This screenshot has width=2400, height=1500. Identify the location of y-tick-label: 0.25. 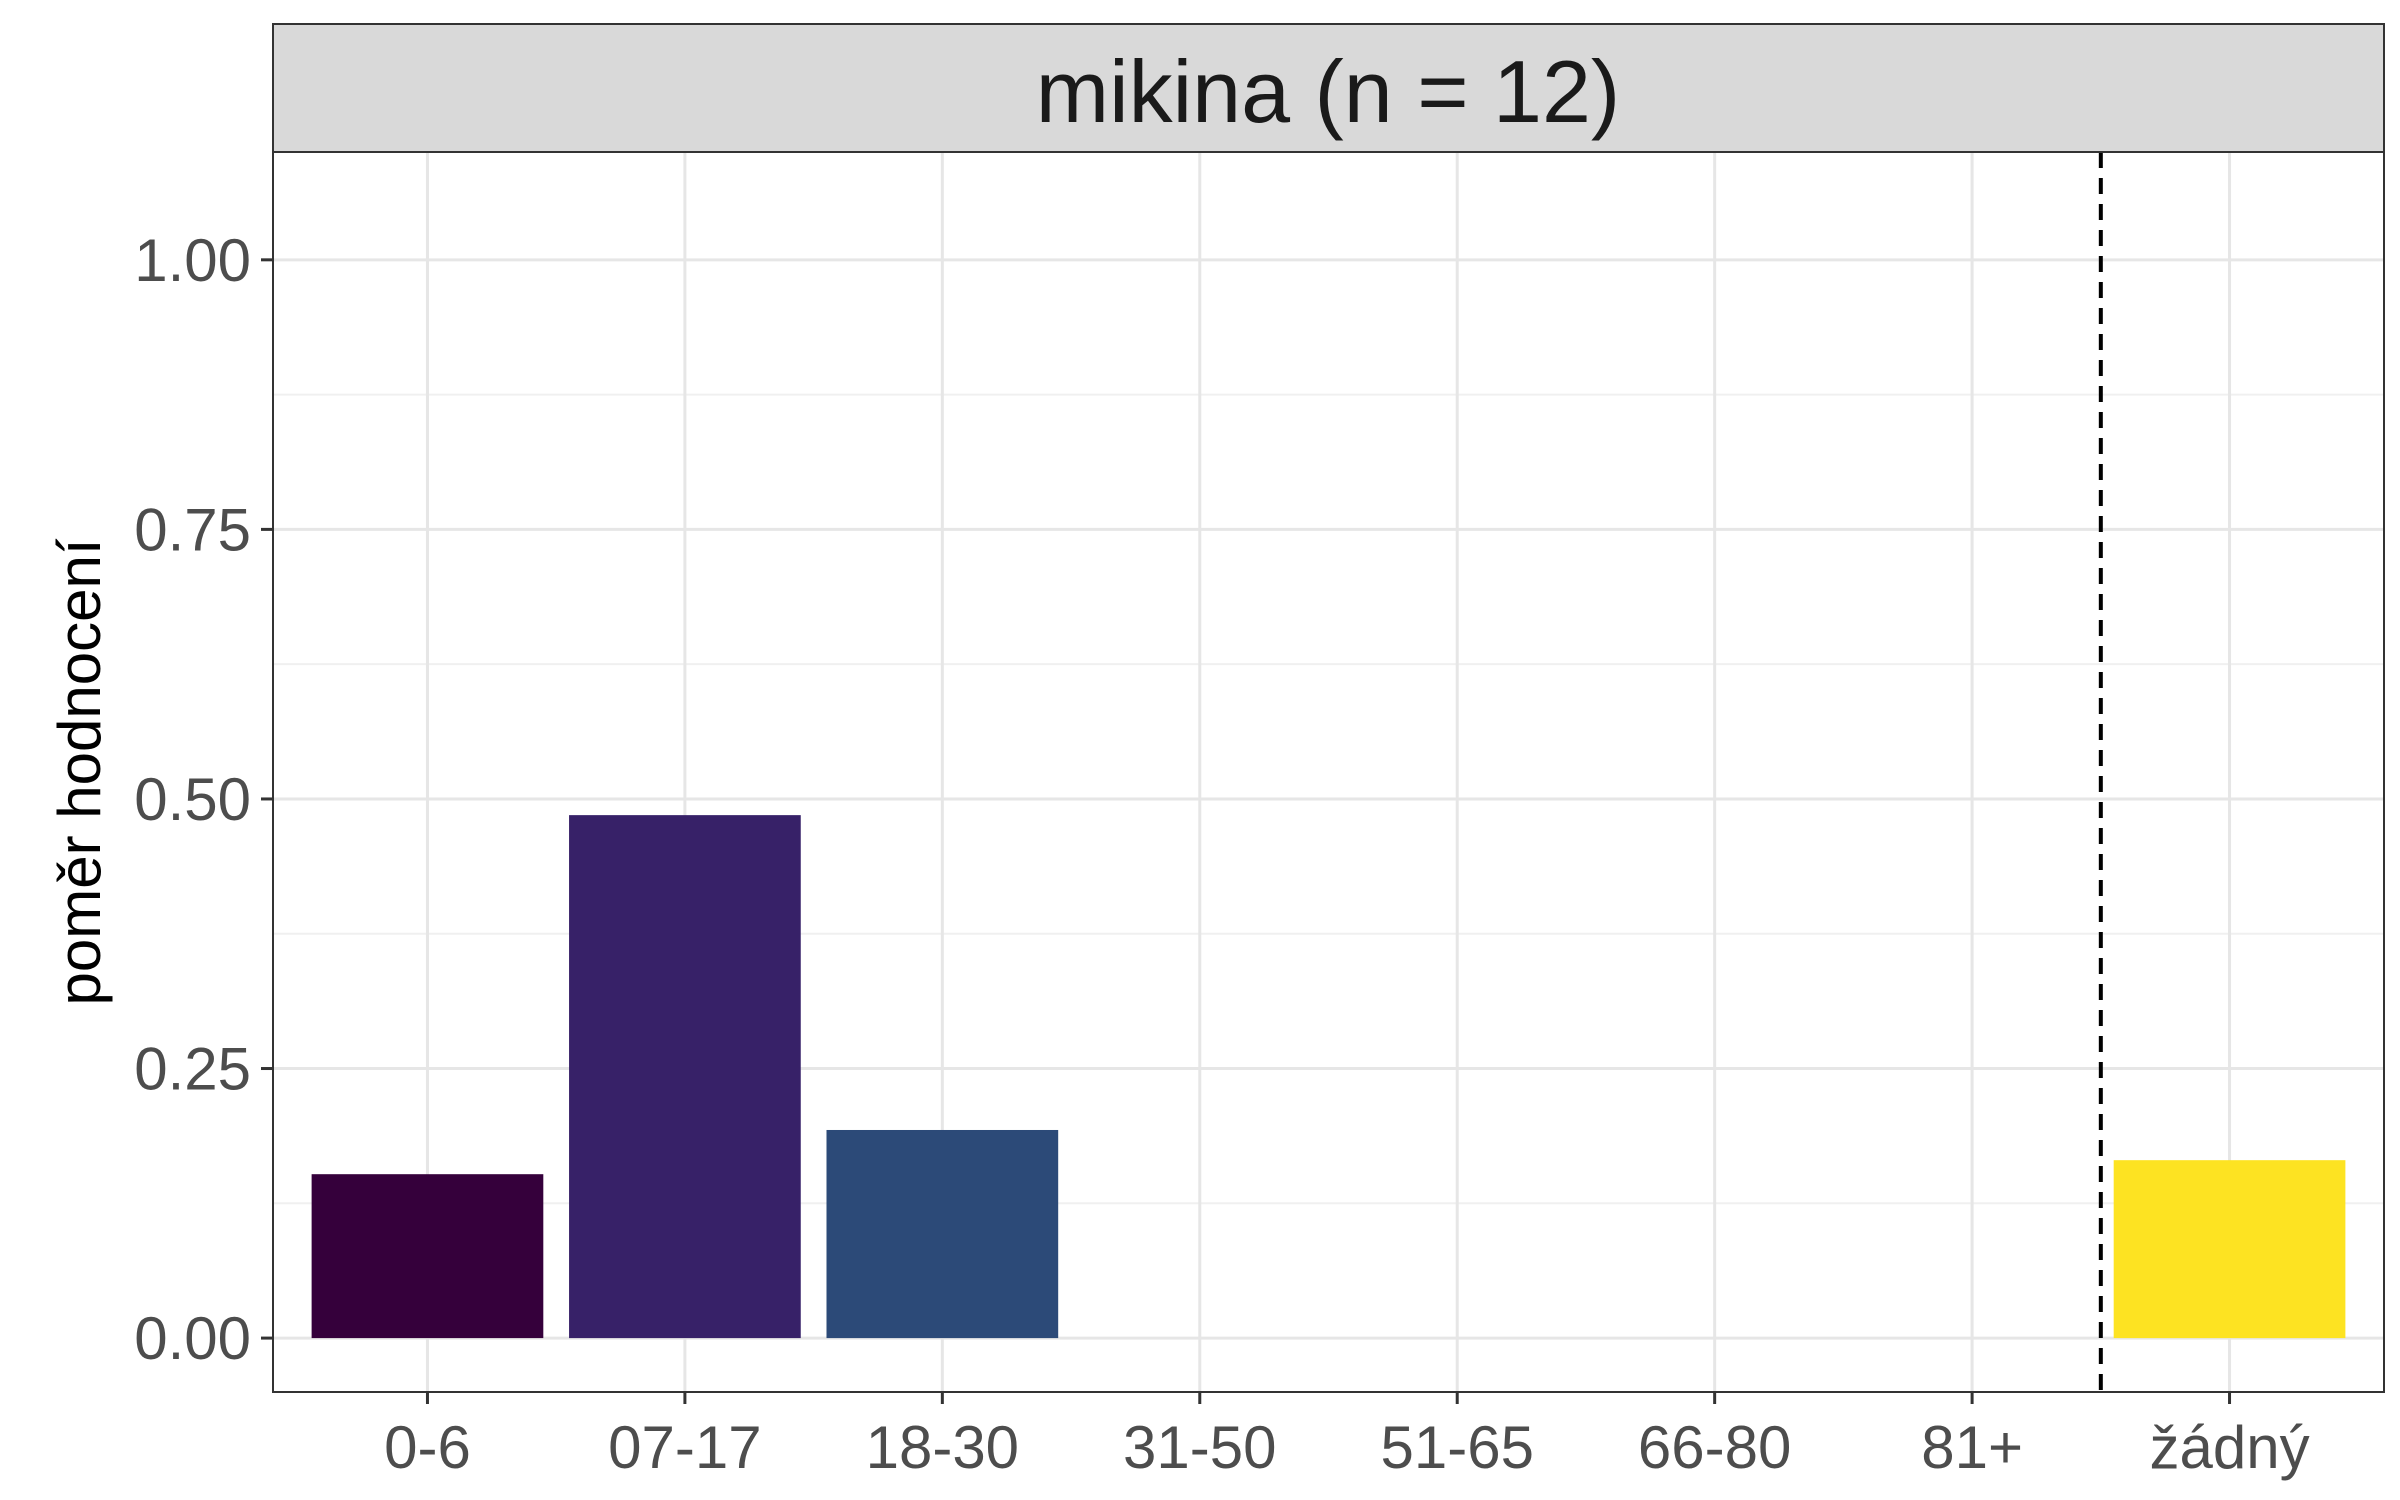
(192, 1069).